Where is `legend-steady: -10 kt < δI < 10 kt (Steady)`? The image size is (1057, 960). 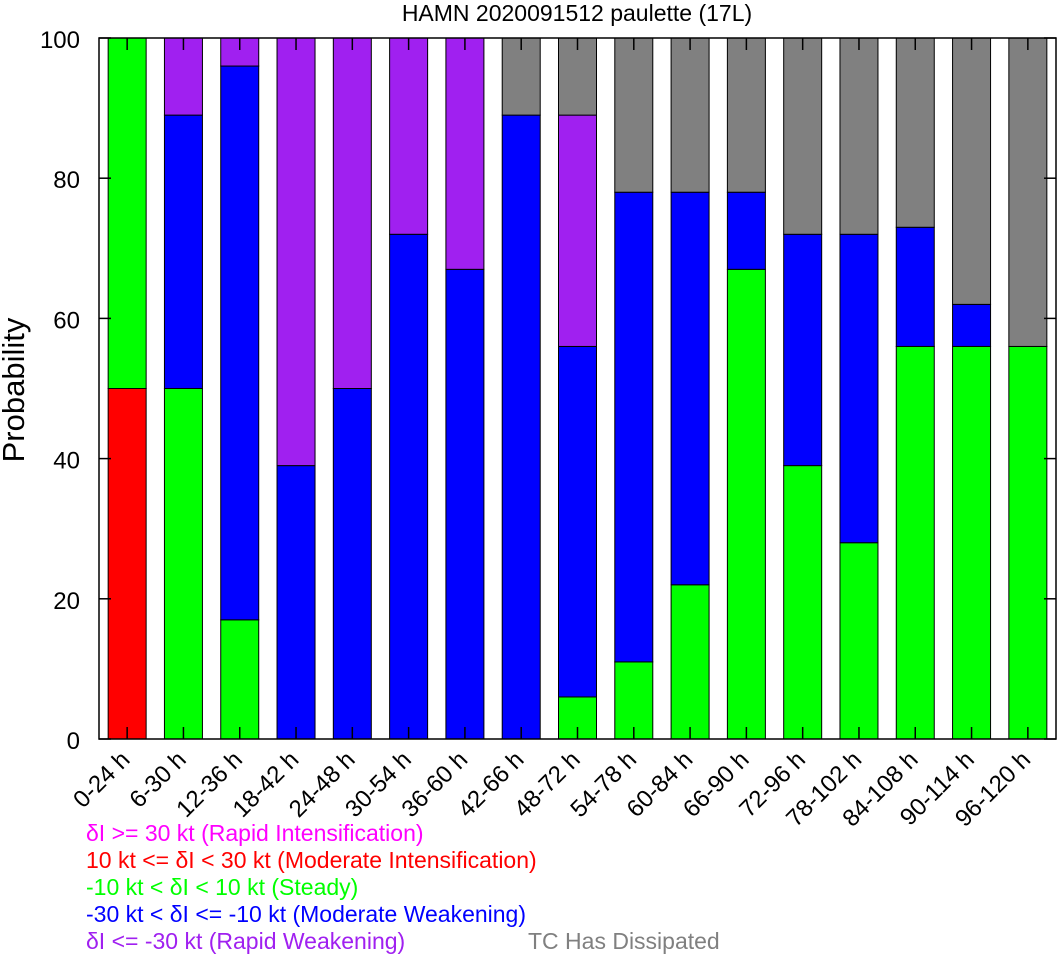 legend-steady: -10 kt < δI < 10 kt (Steady) is located at coordinates (222, 887).